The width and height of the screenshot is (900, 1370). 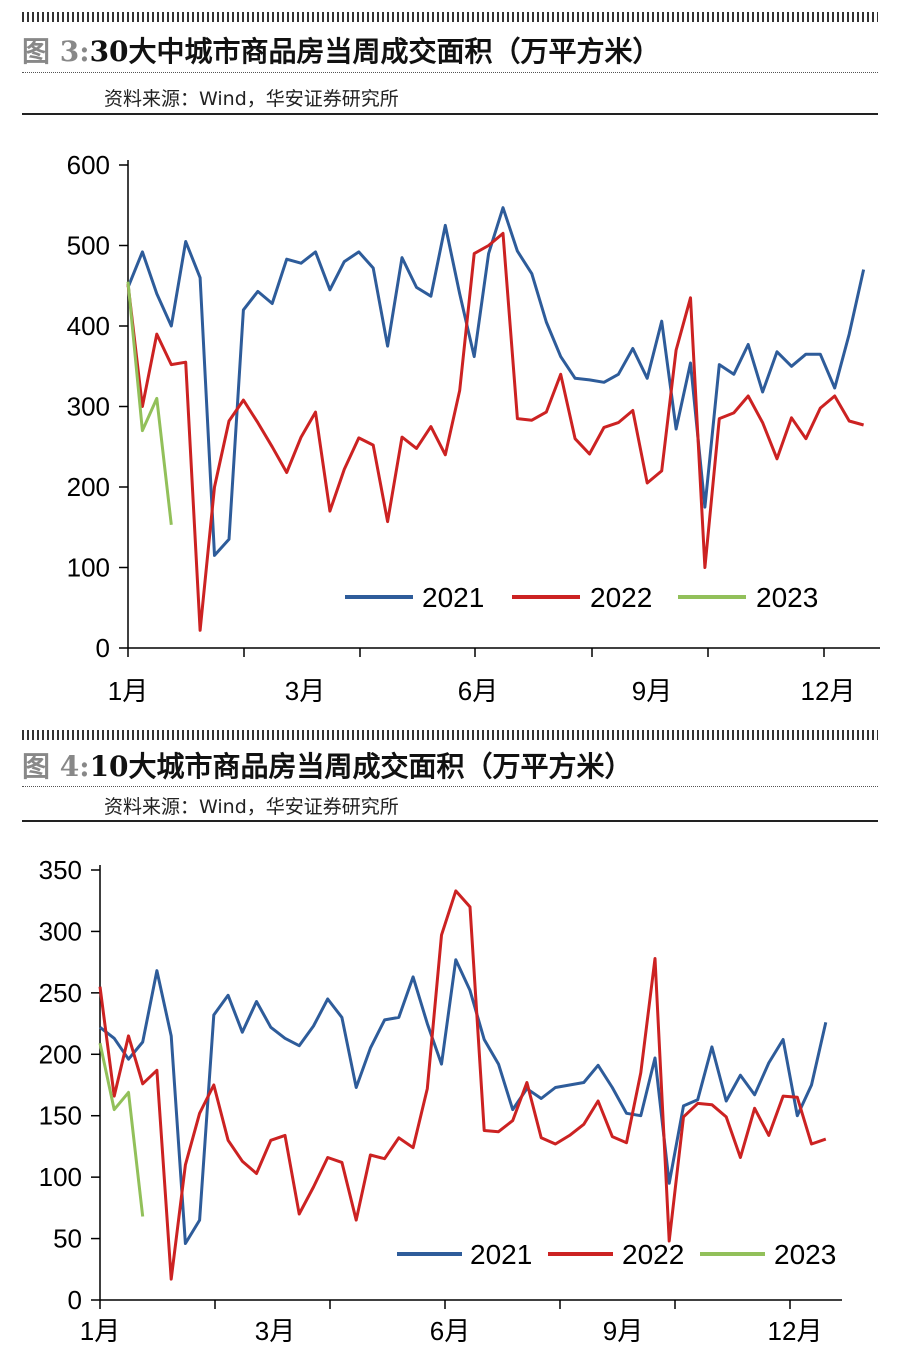 What do you see at coordinates (60, 993) in the screenshot?
I see `y-tick-label: 250` at bounding box center [60, 993].